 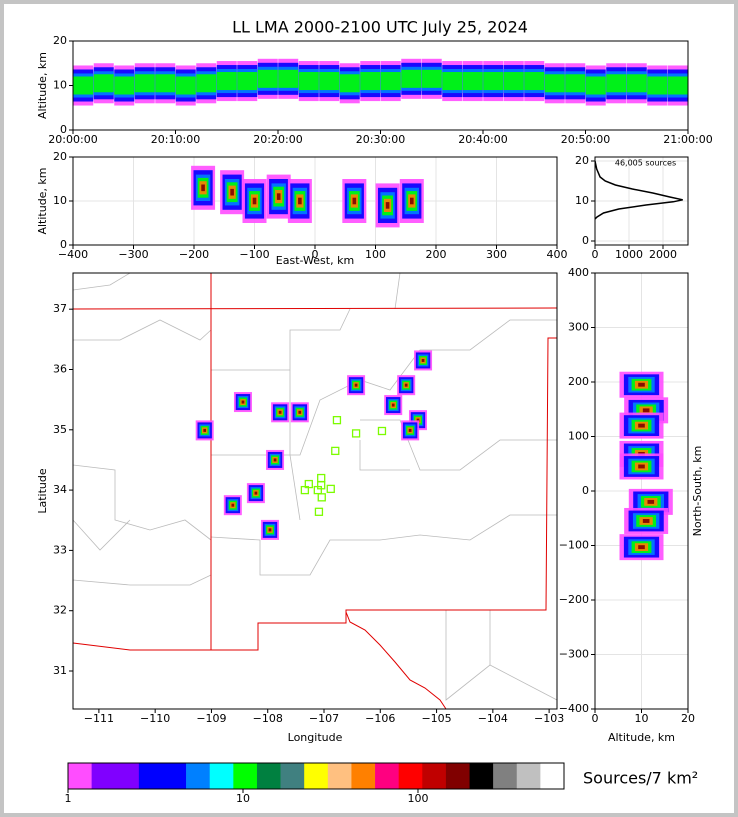 I want to click on histogram-line, so click(x=639, y=190).